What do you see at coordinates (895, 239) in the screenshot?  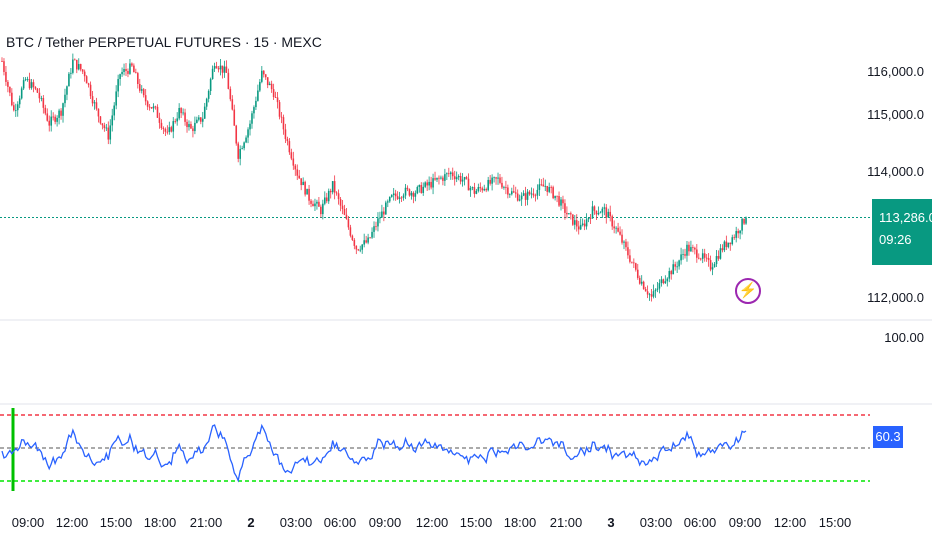 I see `bar-countdown: 09:26` at bounding box center [895, 239].